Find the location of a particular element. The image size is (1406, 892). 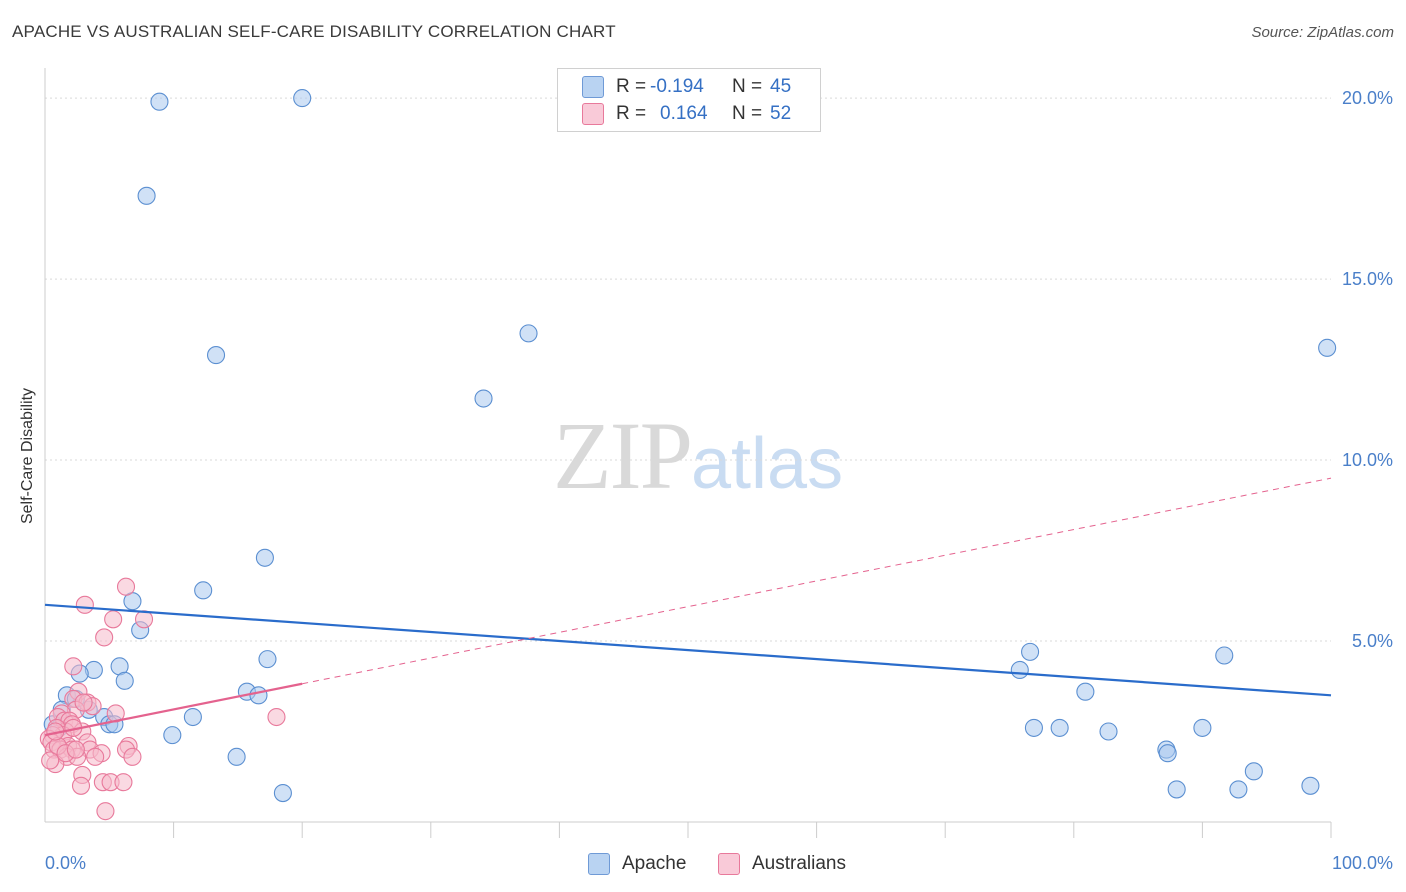

bottom-australians-label: Australians is located at coordinates (799, 863).